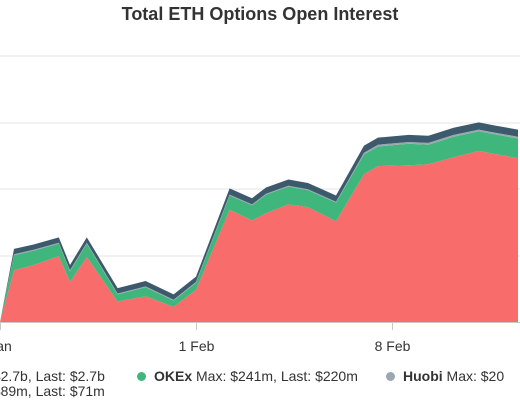 The width and height of the screenshot is (520, 401). I want to click on legend-entry-huobi: Huobi Max: $20, so click(445, 376).